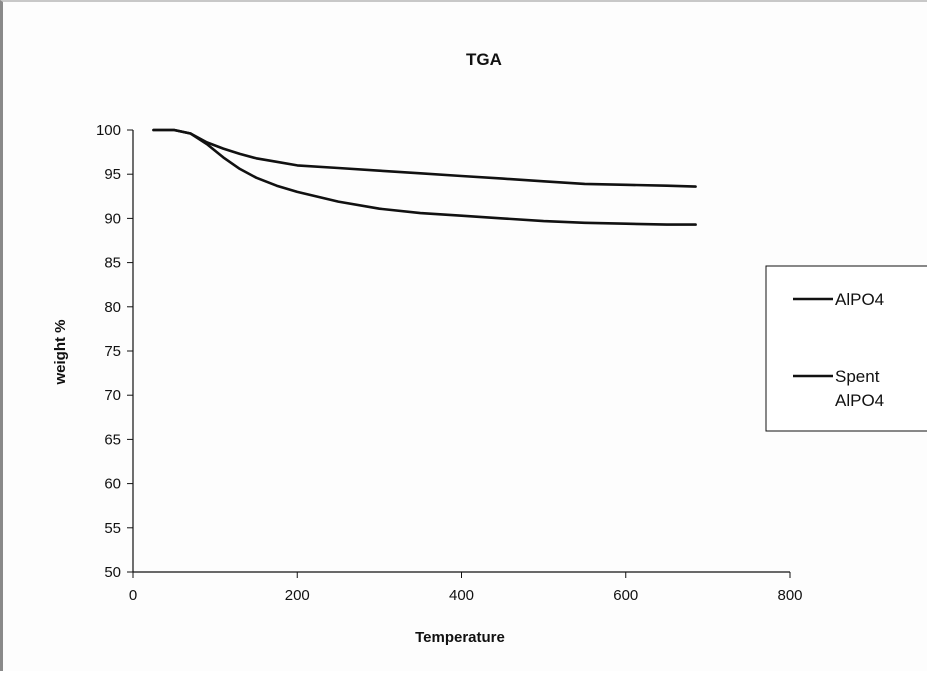 The width and height of the screenshot is (927, 678). I want to click on y-axis-ticks: 50 55 60 65 70 75 80 85 90 95 100, so click(114, 351).